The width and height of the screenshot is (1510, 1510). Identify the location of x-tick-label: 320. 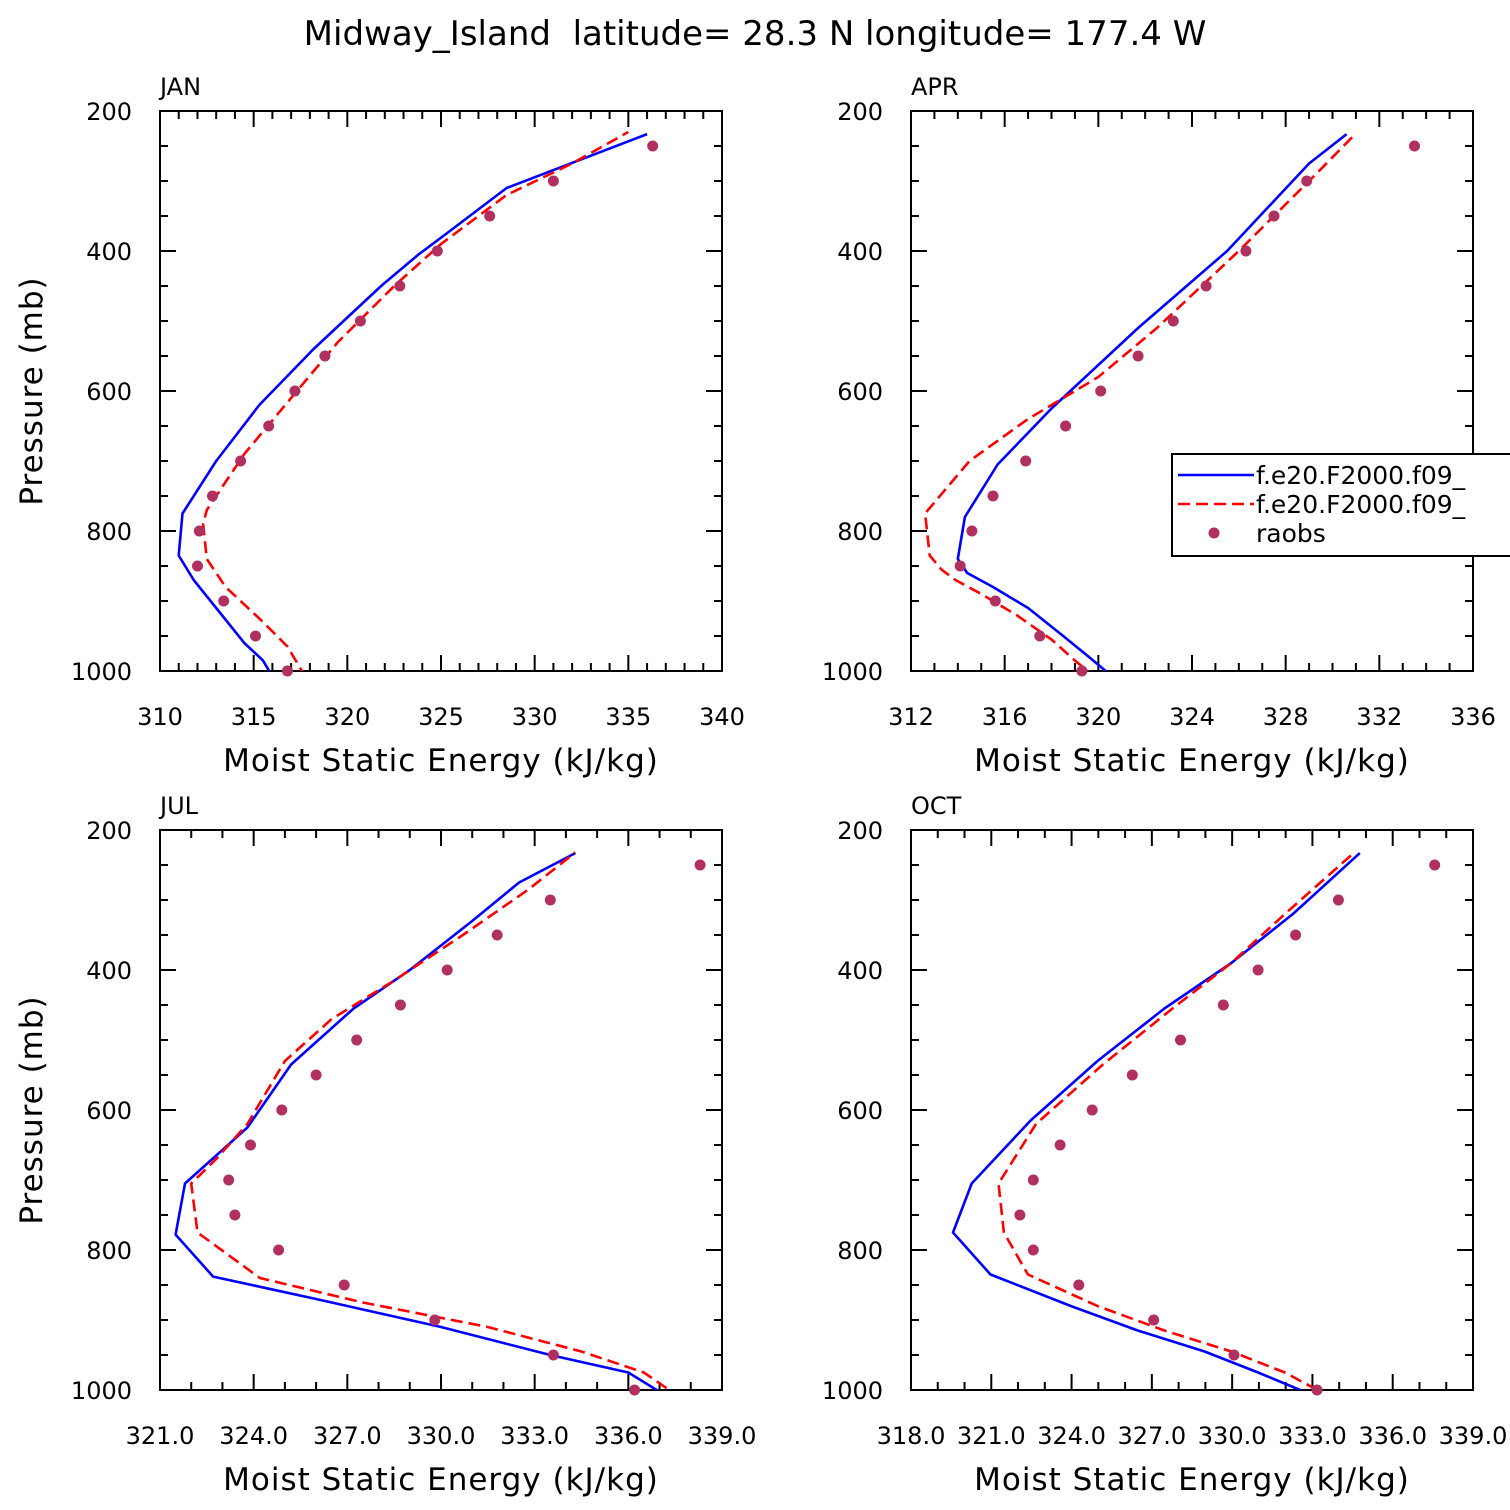
(347, 717).